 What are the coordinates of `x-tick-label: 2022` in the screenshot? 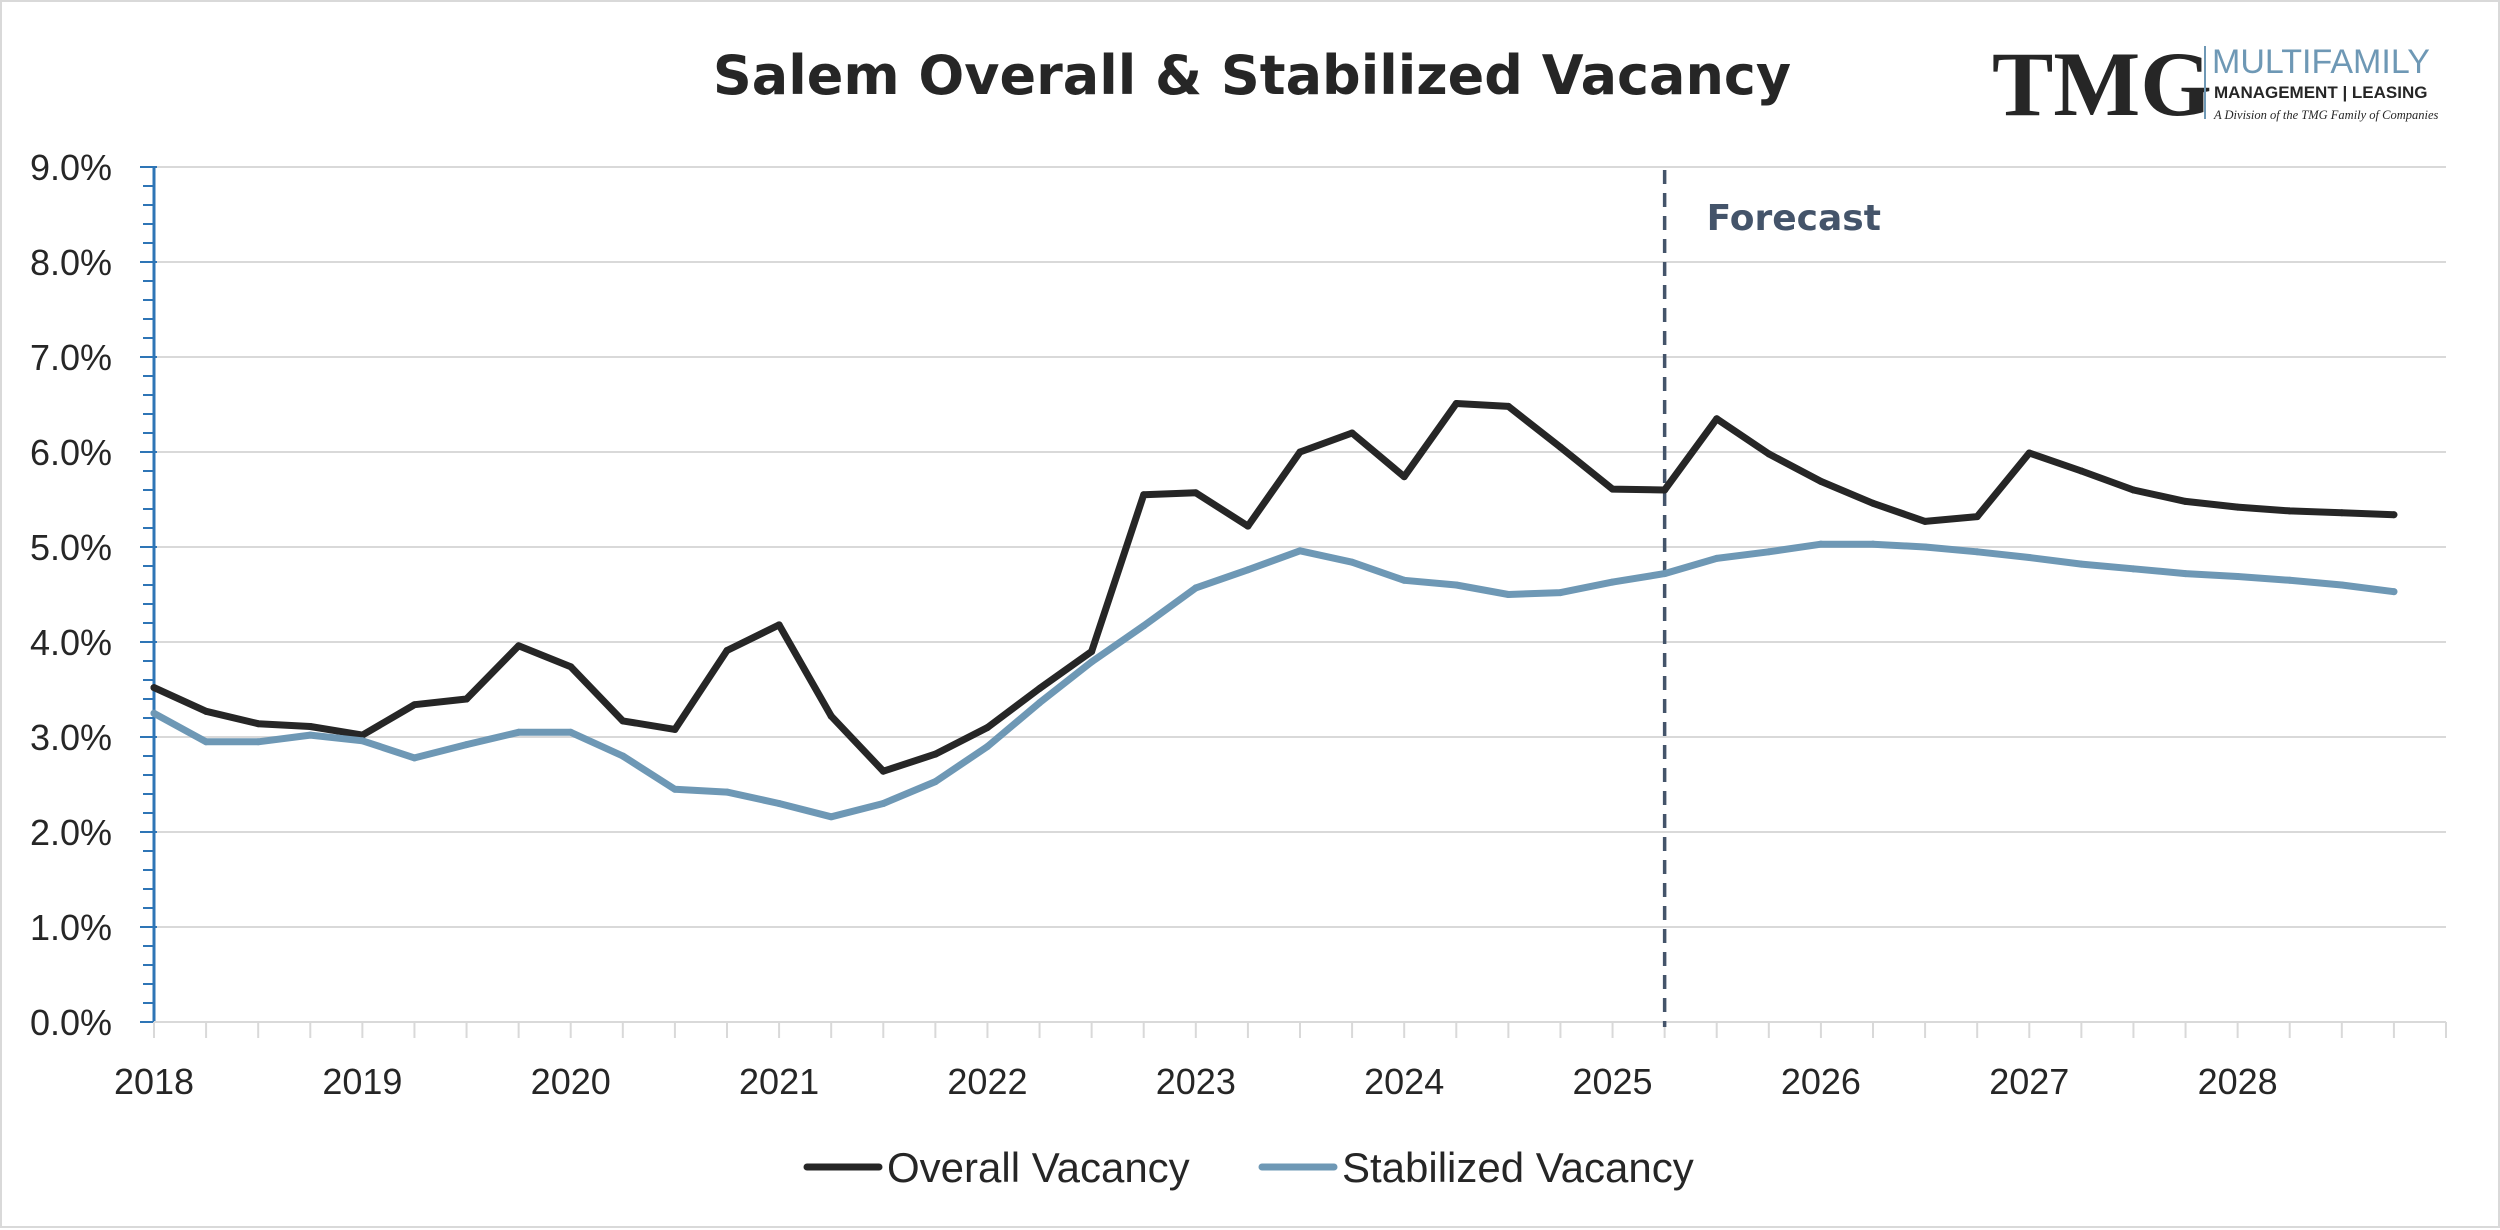 It's located at (987, 1081).